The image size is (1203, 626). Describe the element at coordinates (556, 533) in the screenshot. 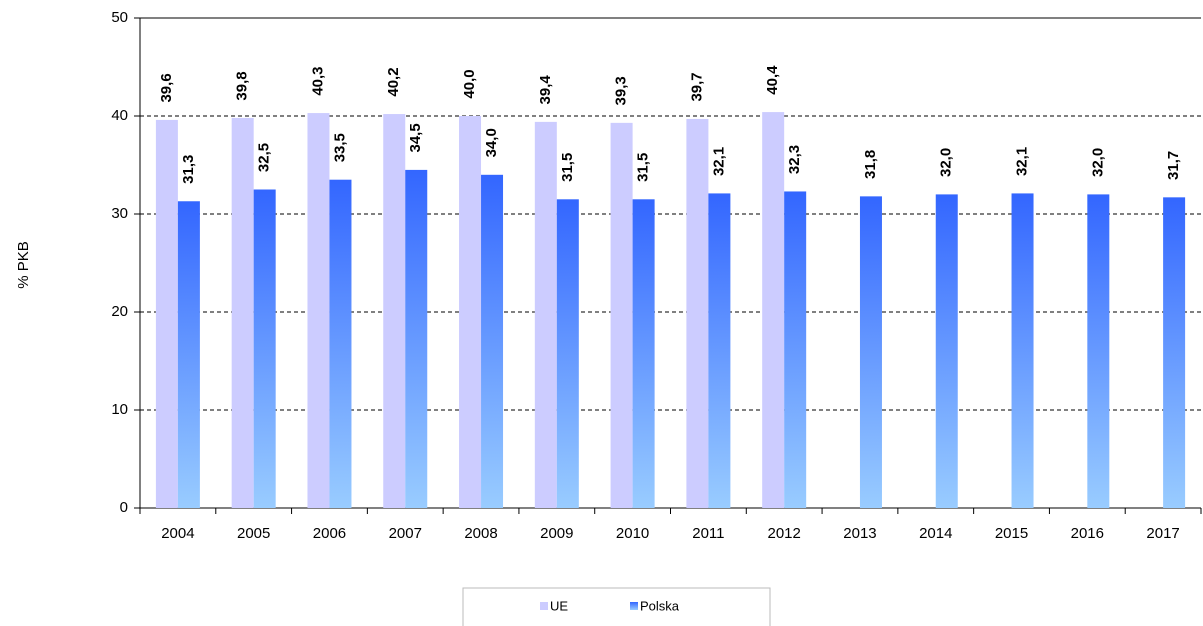

I see `x-tick-label: 2009` at that location.